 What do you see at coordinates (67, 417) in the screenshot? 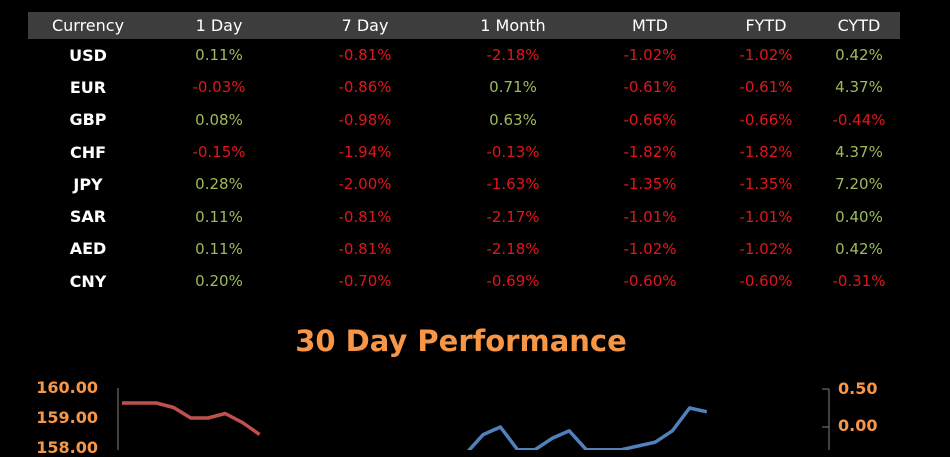
I see `left-axis-tick-label: 159.00` at bounding box center [67, 417].